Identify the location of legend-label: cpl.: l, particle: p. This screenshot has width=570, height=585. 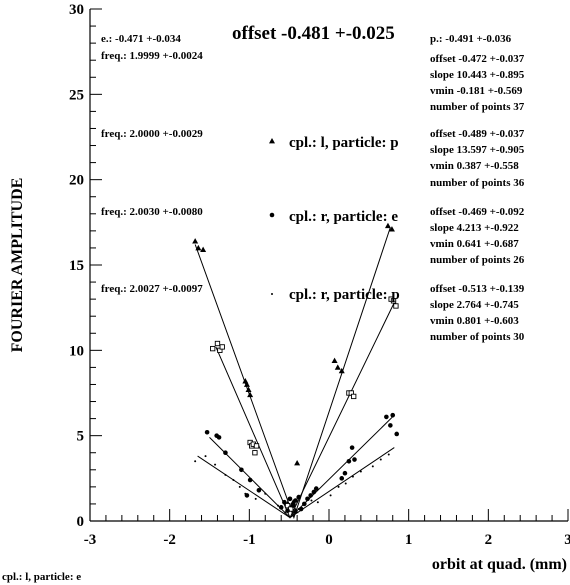
(344, 143).